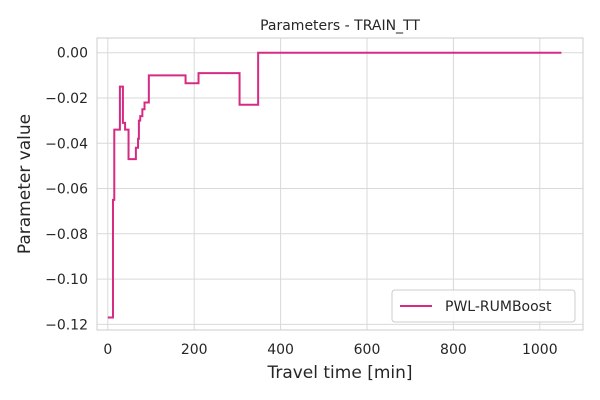  I want to click on y-tick-label: −0.12, so click(66, 325).